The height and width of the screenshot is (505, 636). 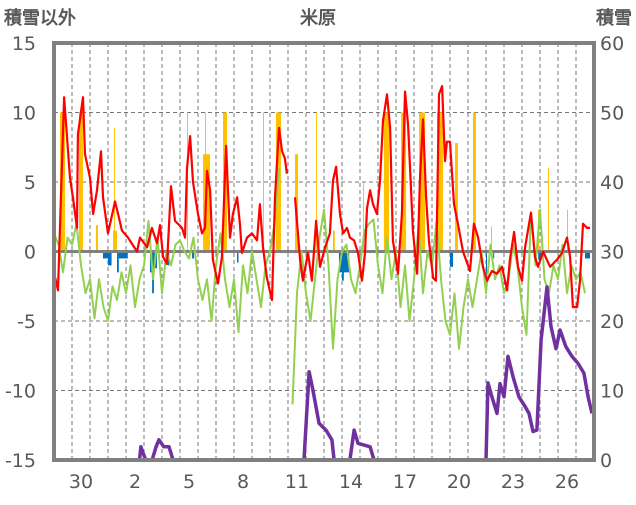 What do you see at coordinates (606, 461) in the screenshot?
I see `right-tick-label: 0` at bounding box center [606, 461].